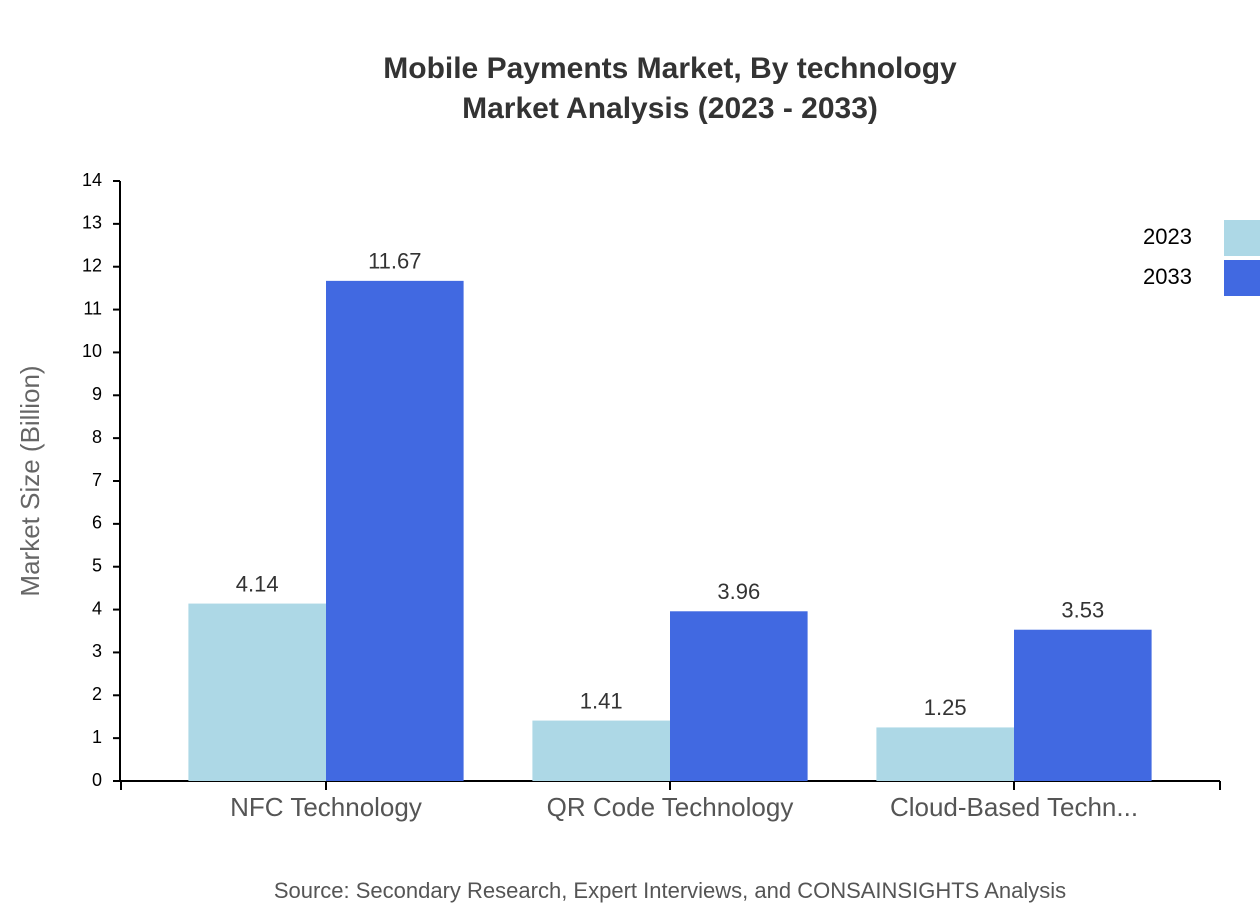 The height and width of the screenshot is (920, 1260). What do you see at coordinates (97, 737) in the screenshot?
I see `y-tick-label: 1` at bounding box center [97, 737].